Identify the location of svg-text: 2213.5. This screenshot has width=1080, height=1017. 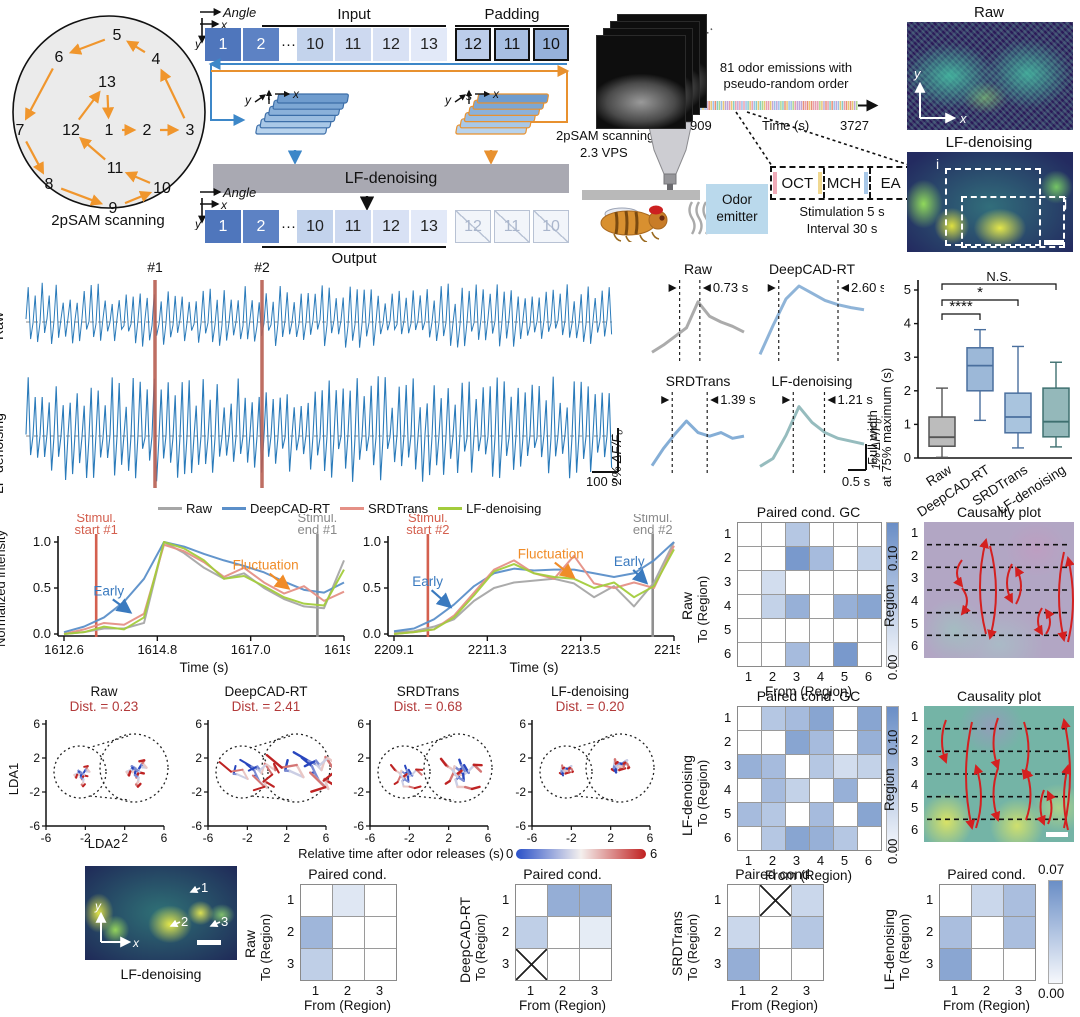
(581, 649).